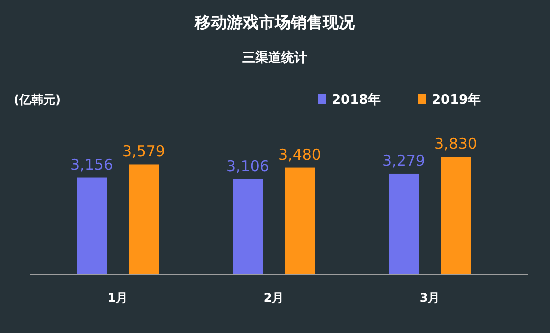 This screenshot has height=333, width=550. What do you see at coordinates (144, 151) in the screenshot?
I see `data-label: 3,579` at bounding box center [144, 151].